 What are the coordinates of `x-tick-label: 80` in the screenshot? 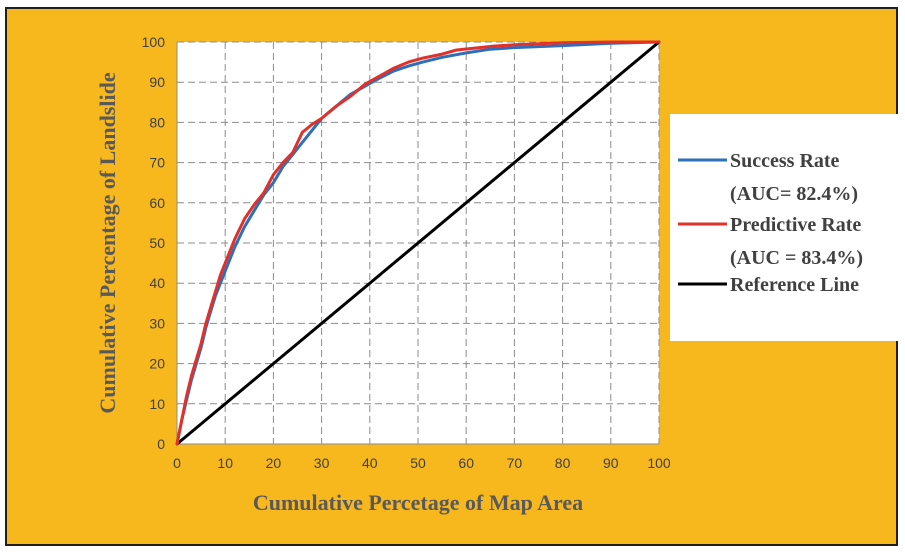 It's located at (563, 463).